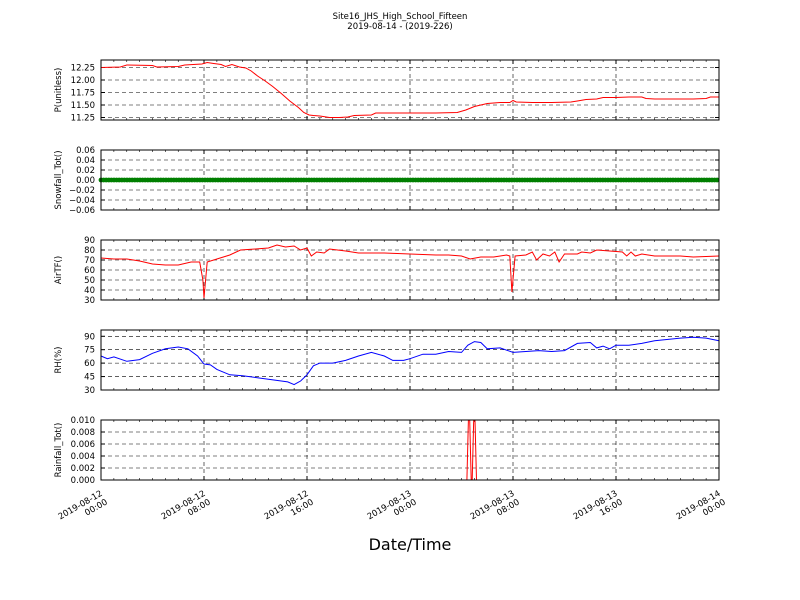 Image resolution: width=800 pixels, height=600 pixels. I want to click on data-point, so click(717, 180).